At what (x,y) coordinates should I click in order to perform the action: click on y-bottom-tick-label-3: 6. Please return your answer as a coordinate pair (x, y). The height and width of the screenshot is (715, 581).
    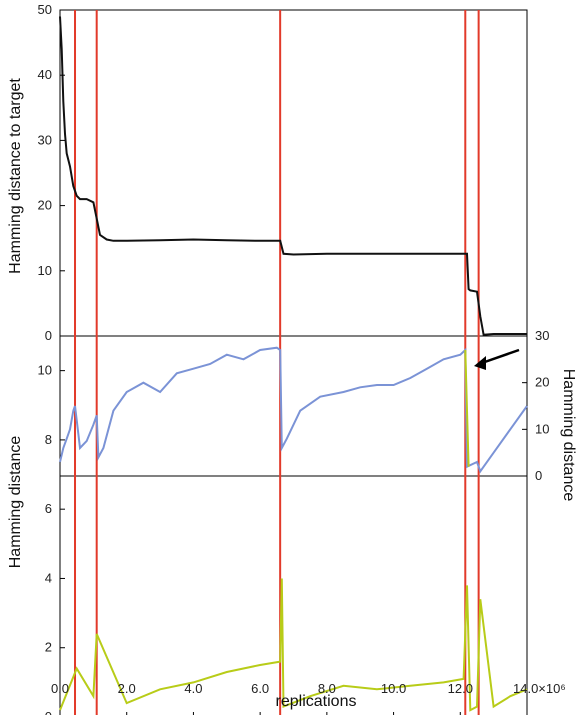
    Looking at the image, I should click on (48, 508).